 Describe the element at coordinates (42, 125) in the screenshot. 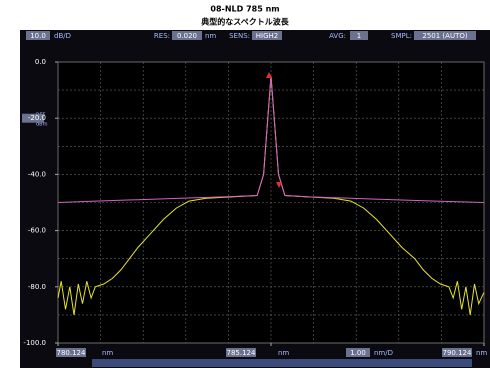

I see `ref-unit: dBm` at that location.